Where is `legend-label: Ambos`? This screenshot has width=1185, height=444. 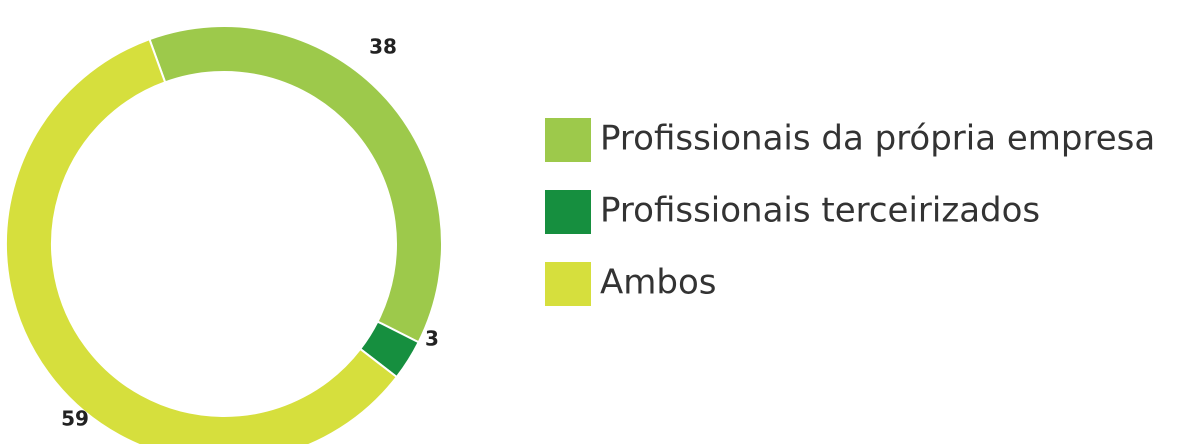 legend-label: Ambos is located at coordinates (658, 283).